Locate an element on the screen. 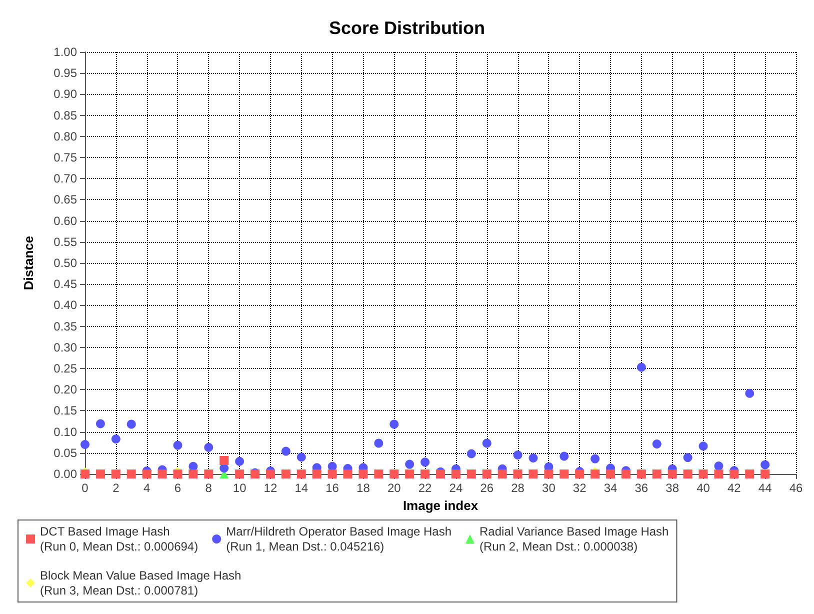 This screenshot has width=814, height=614. y-tick-label: 0.85 is located at coordinates (66, 115).